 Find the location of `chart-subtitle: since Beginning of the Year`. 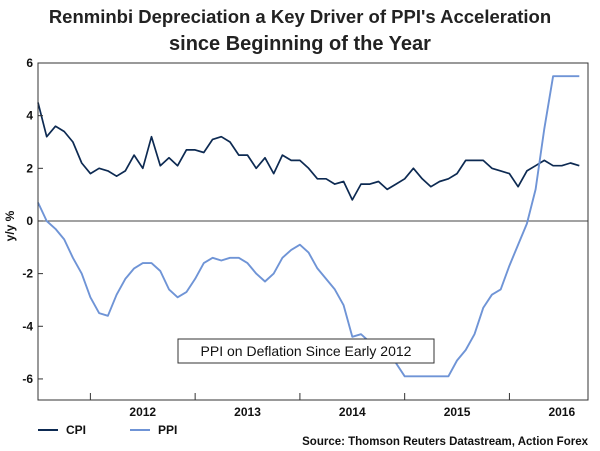

chart-subtitle: since Beginning of the Year is located at coordinates (300, 44).